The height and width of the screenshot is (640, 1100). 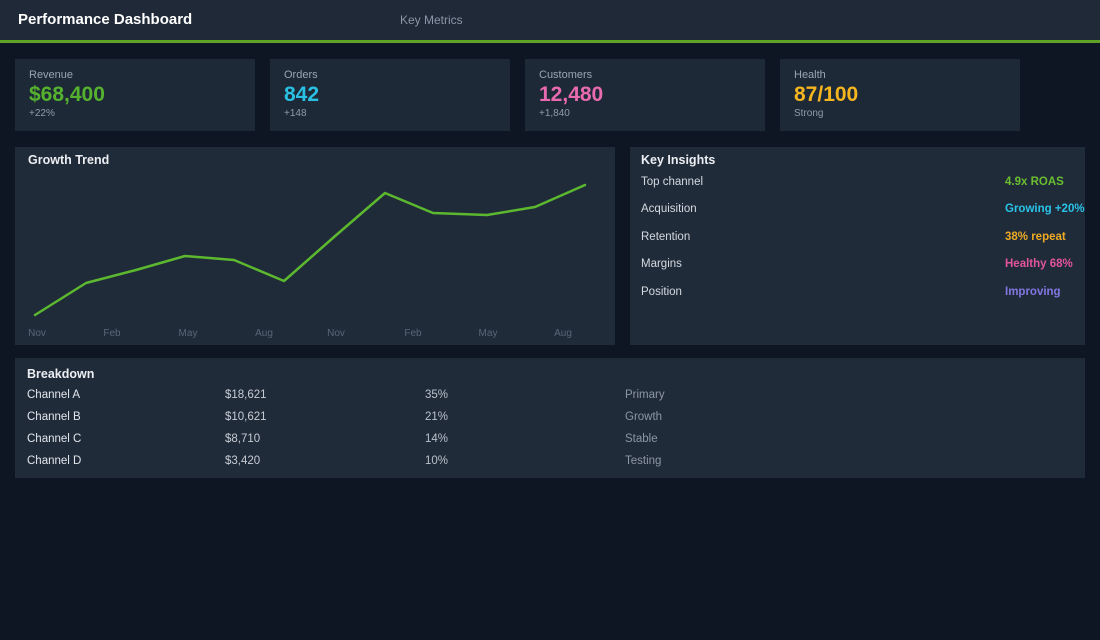 What do you see at coordinates (645, 95) in the screenshot?
I see `stat-card-customers: Customers 12,480 +1,840` at bounding box center [645, 95].